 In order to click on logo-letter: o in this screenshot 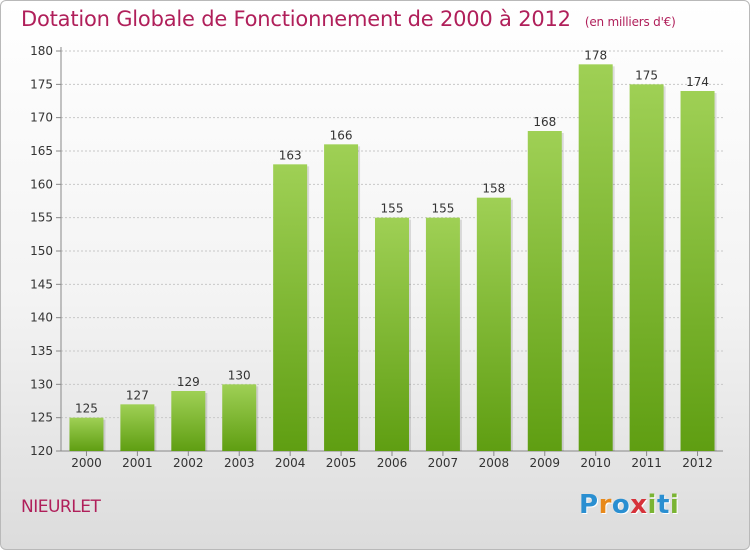, I will do `click(621, 505)`.